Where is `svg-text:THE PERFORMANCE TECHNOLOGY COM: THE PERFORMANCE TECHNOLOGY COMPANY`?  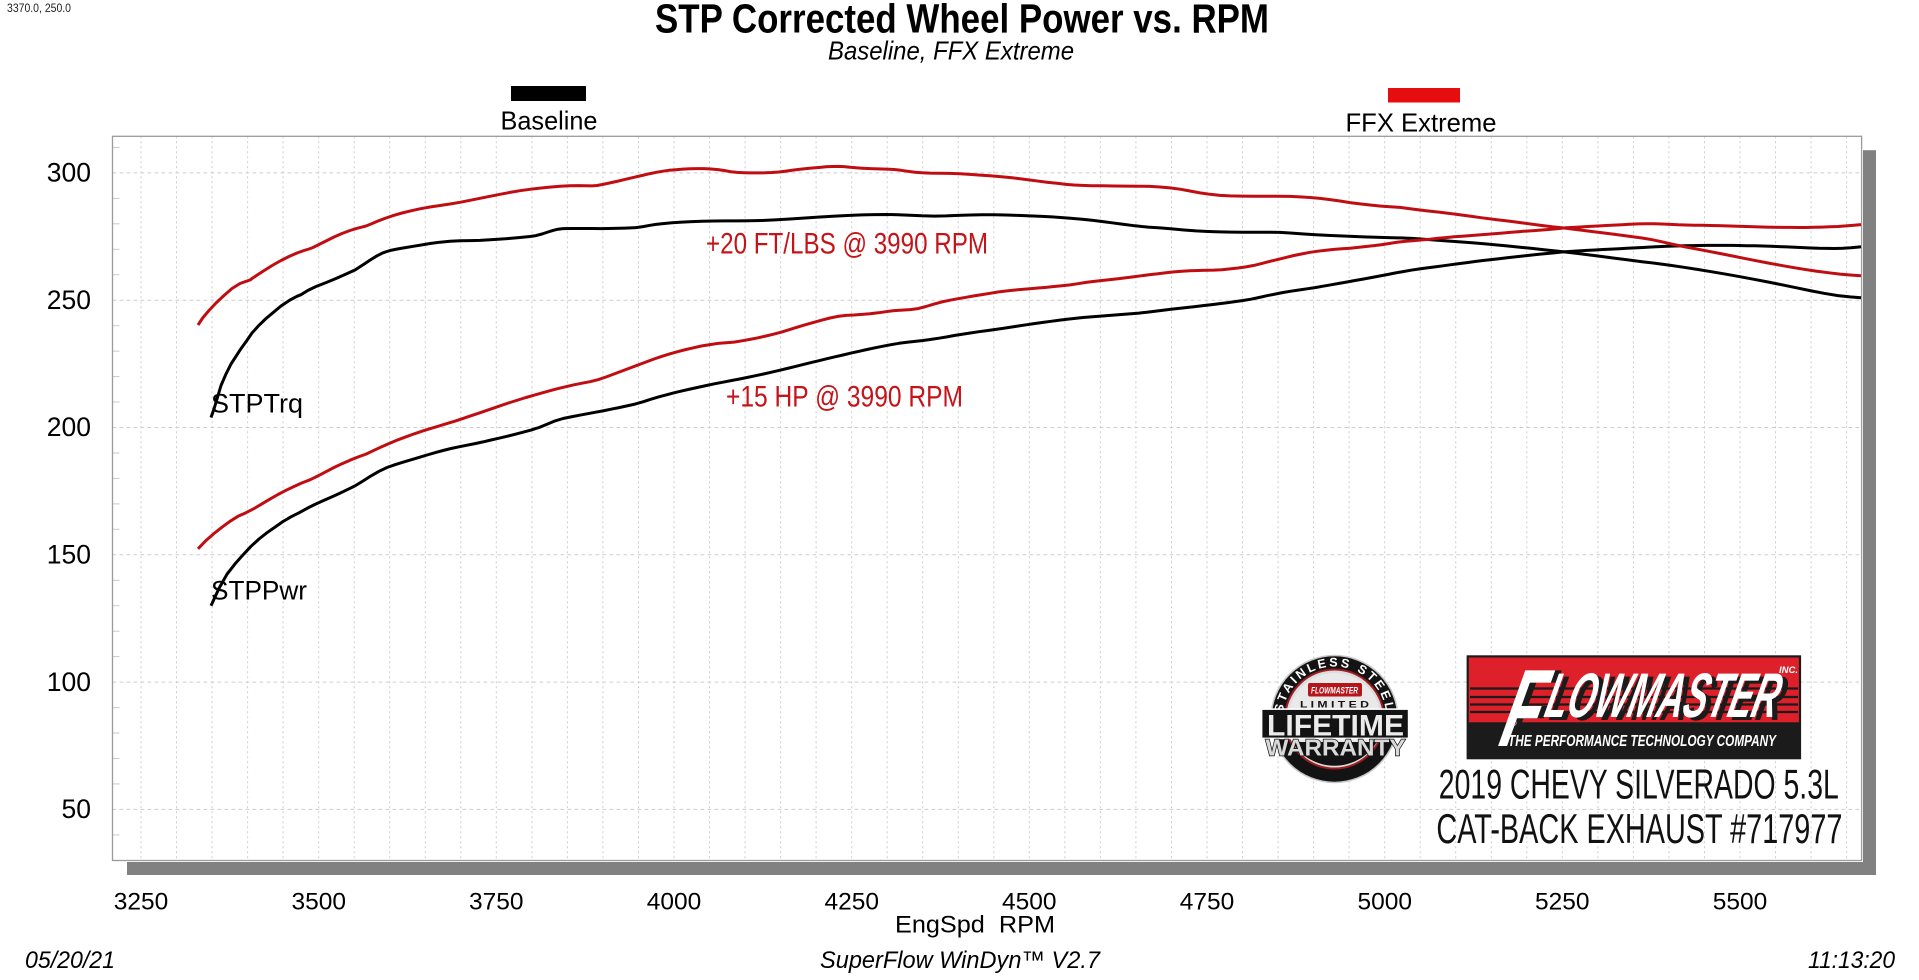 svg-text:THE PERFORMANCE TECHNOLOGY COM: THE PERFORMANCE TECHNOLOGY COMPANY is located at coordinates (1642, 741).